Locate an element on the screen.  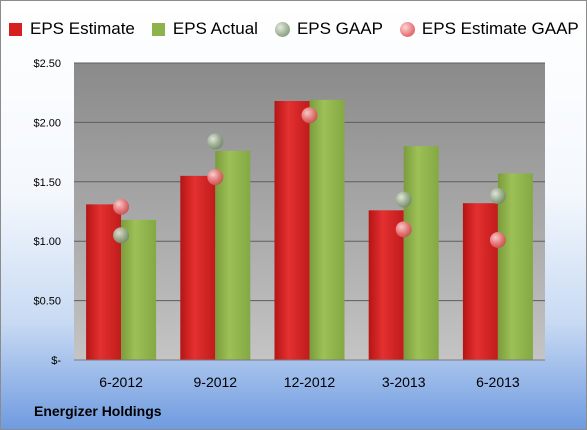
x-tick-label: 6-2013 is located at coordinates (498, 382).